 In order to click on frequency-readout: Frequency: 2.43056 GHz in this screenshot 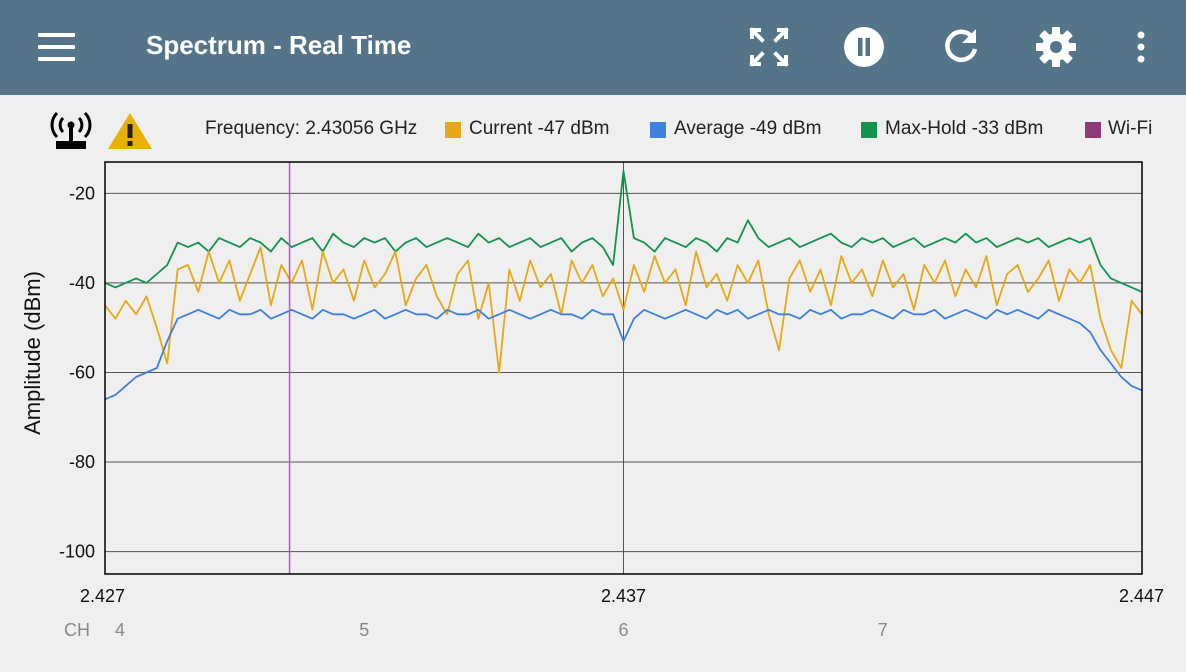, I will do `click(311, 128)`.